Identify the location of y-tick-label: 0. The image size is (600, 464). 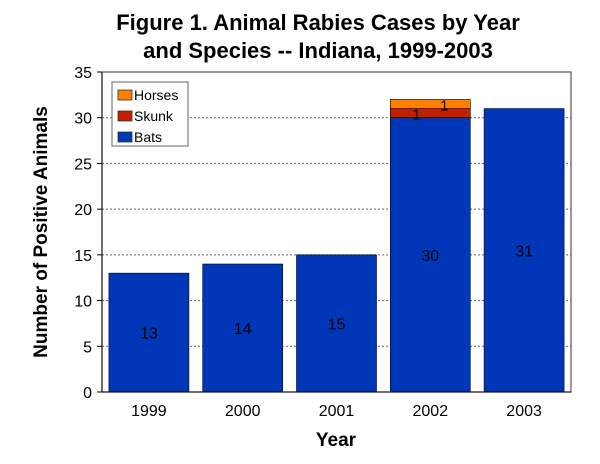
(87, 393).